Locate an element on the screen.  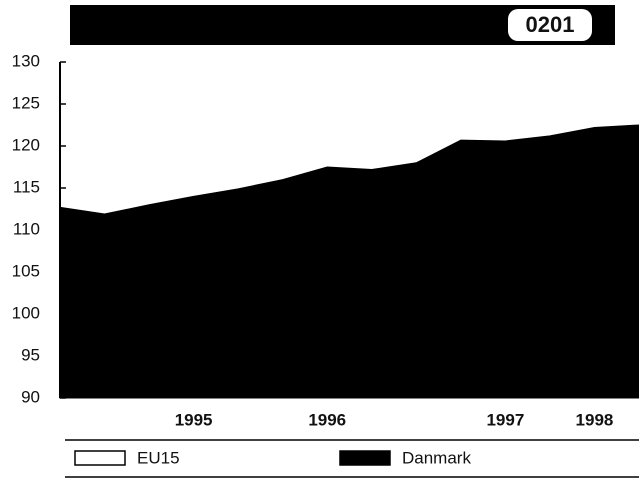
x-tick-label: 1998 is located at coordinates (595, 419).